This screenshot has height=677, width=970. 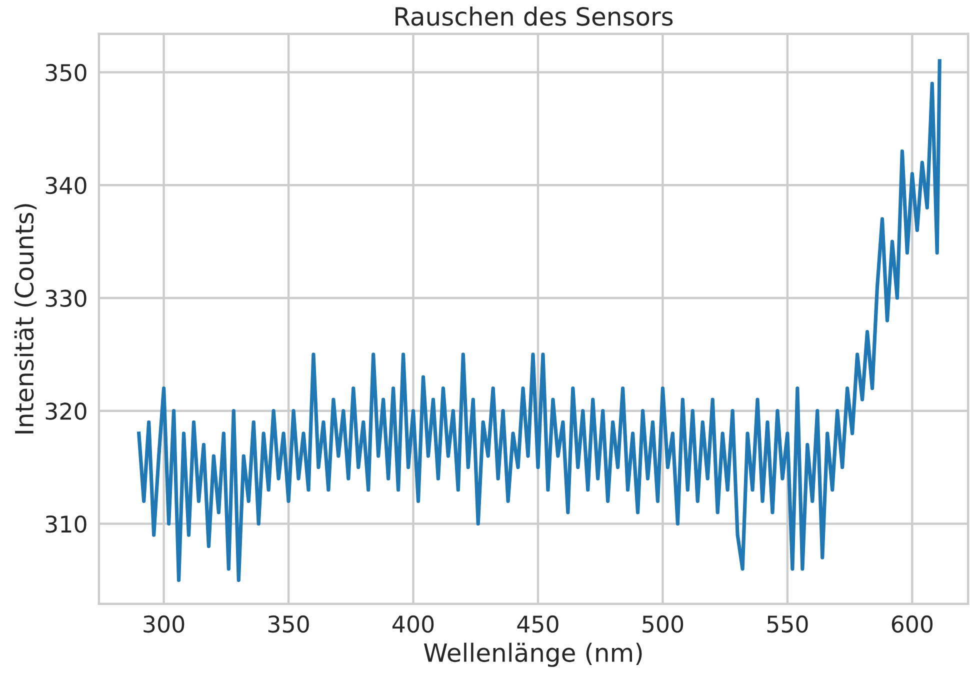 What do you see at coordinates (66, 73) in the screenshot?
I see `y-tick-label: 350` at bounding box center [66, 73].